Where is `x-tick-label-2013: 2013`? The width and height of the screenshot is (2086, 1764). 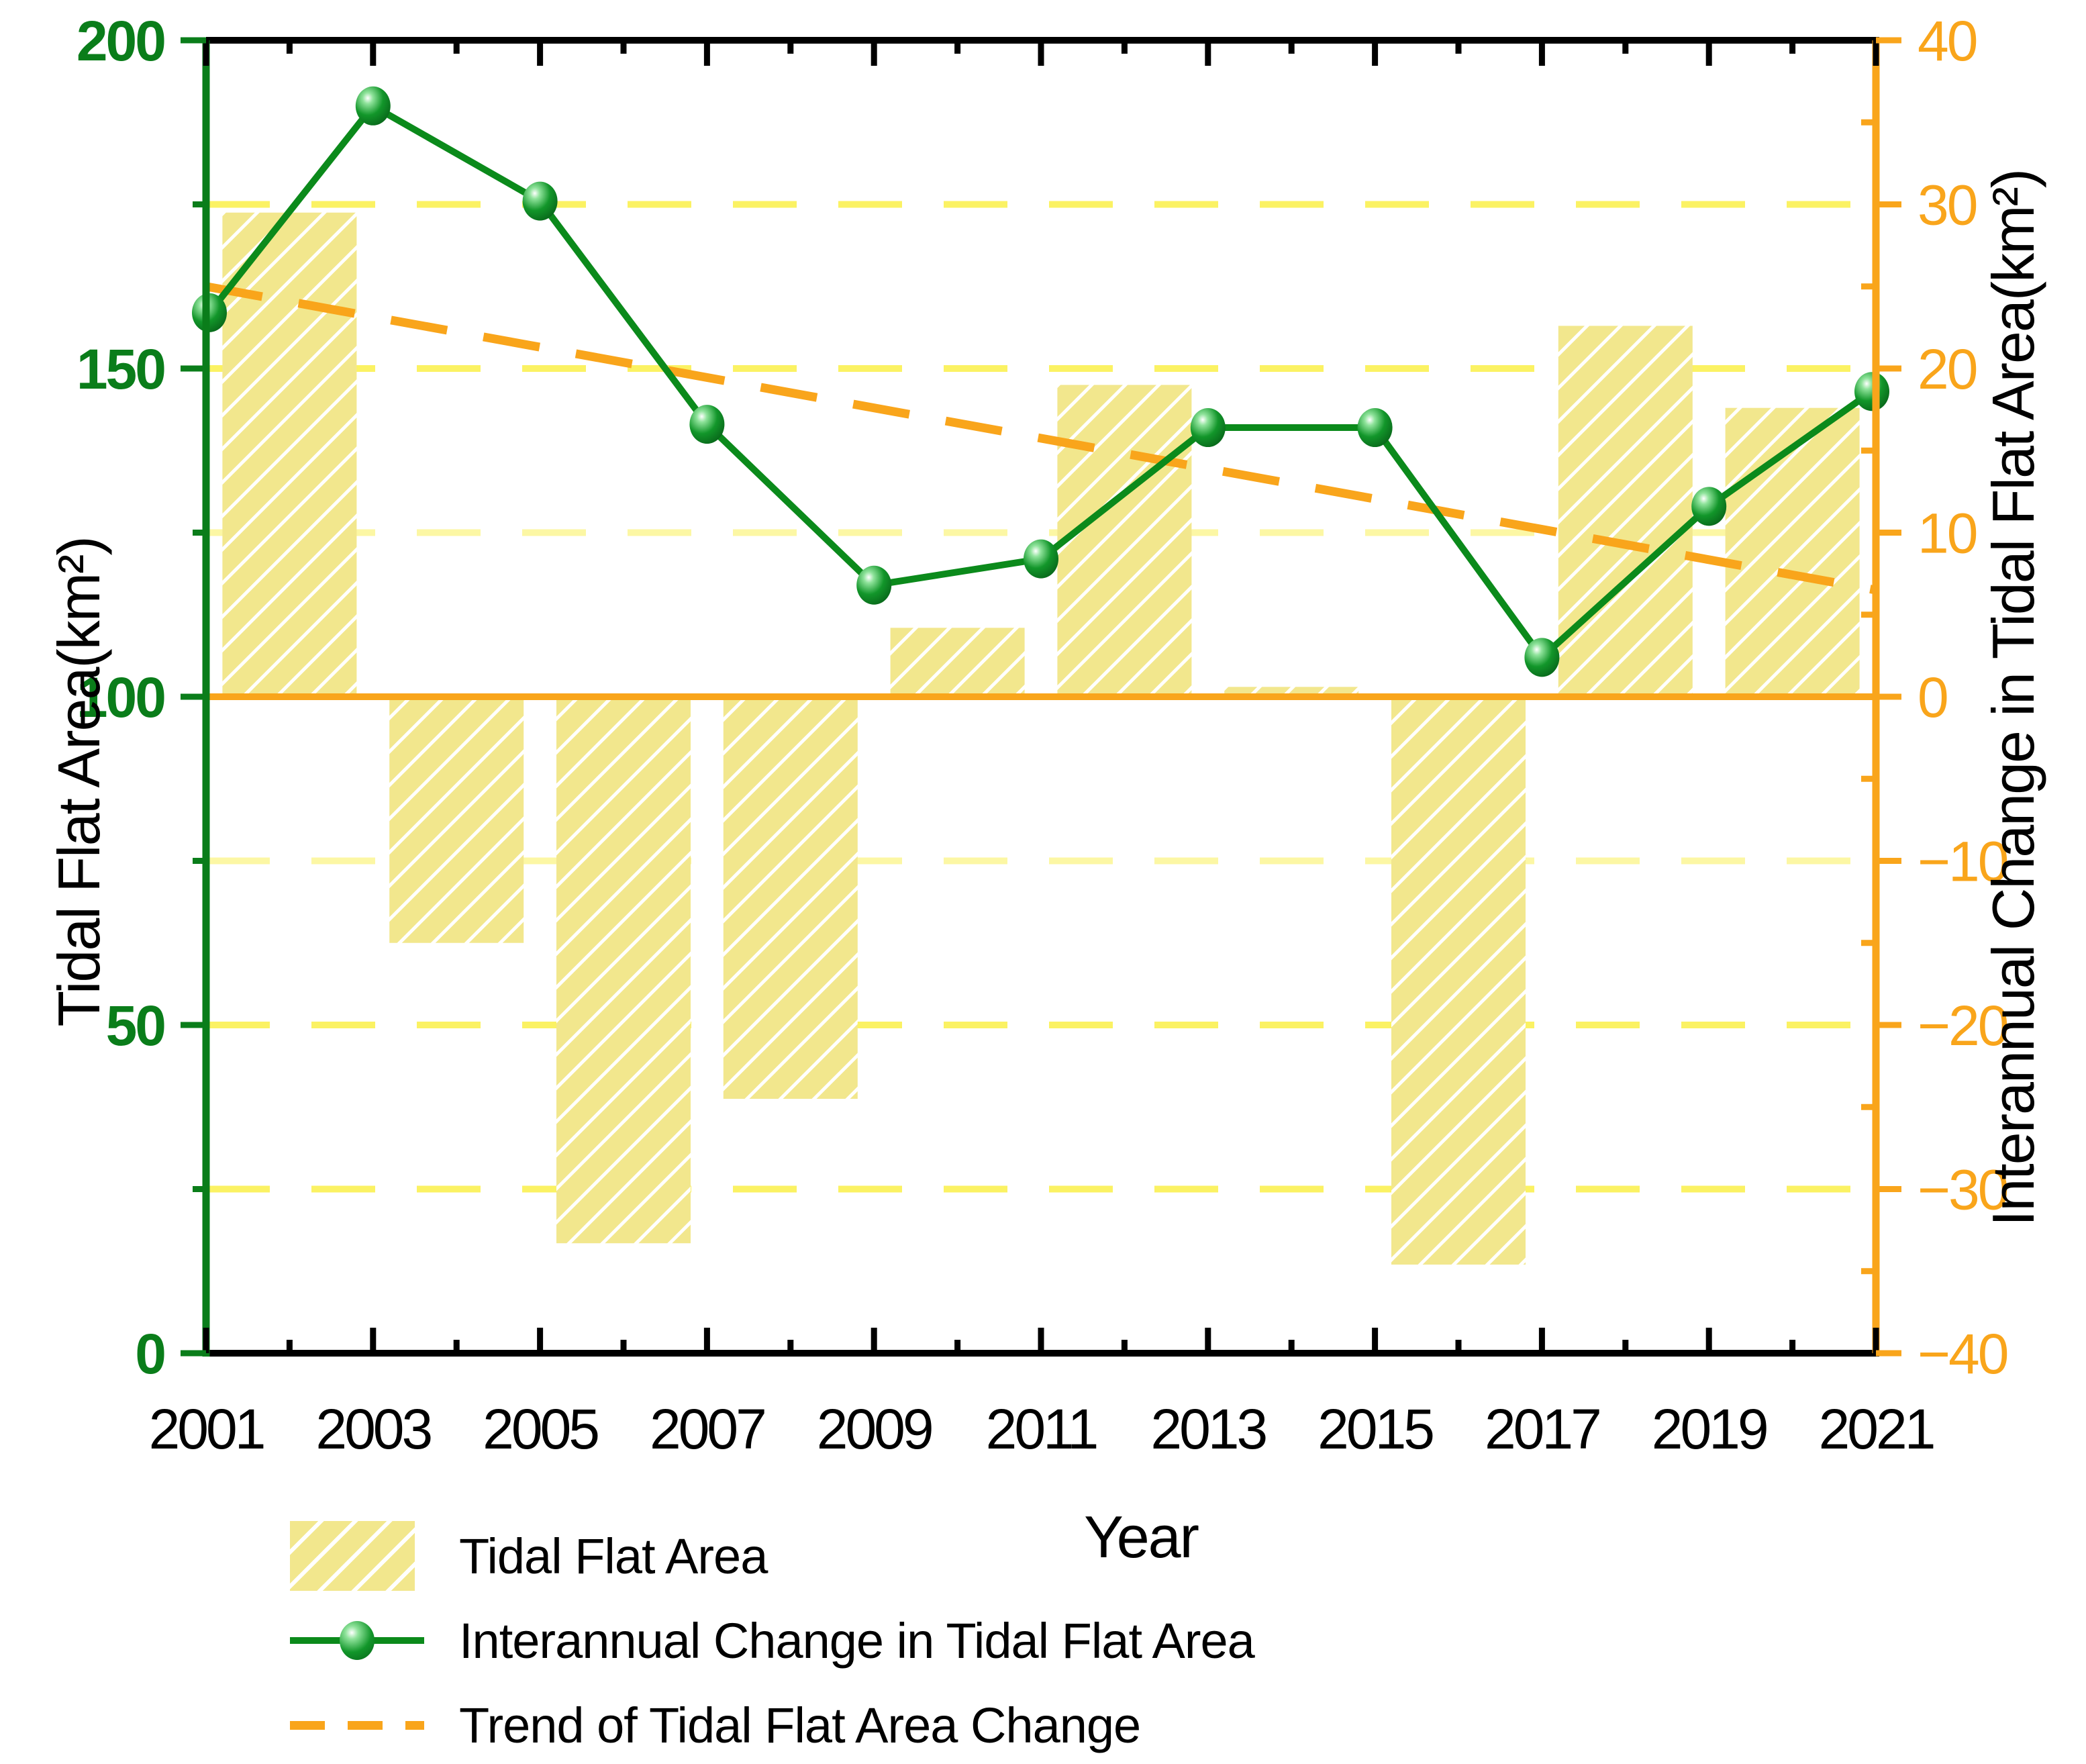
x-tick-label-2013: 2013 is located at coordinates (1208, 1429).